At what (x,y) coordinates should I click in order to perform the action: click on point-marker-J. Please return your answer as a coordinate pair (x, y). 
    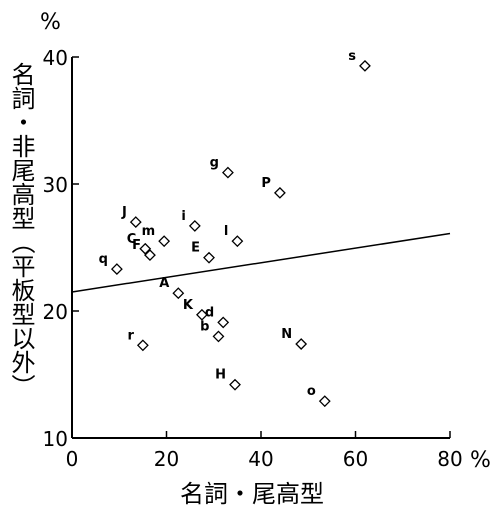
    Looking at the image, I should click on (135, 222).